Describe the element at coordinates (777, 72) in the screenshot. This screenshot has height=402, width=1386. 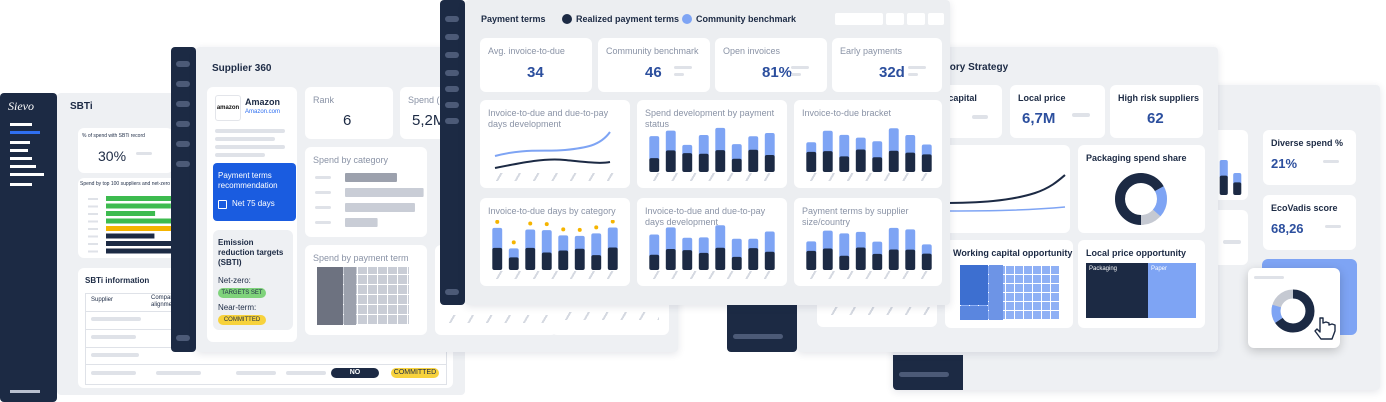
I see `kpi-value: 81%` at that location.